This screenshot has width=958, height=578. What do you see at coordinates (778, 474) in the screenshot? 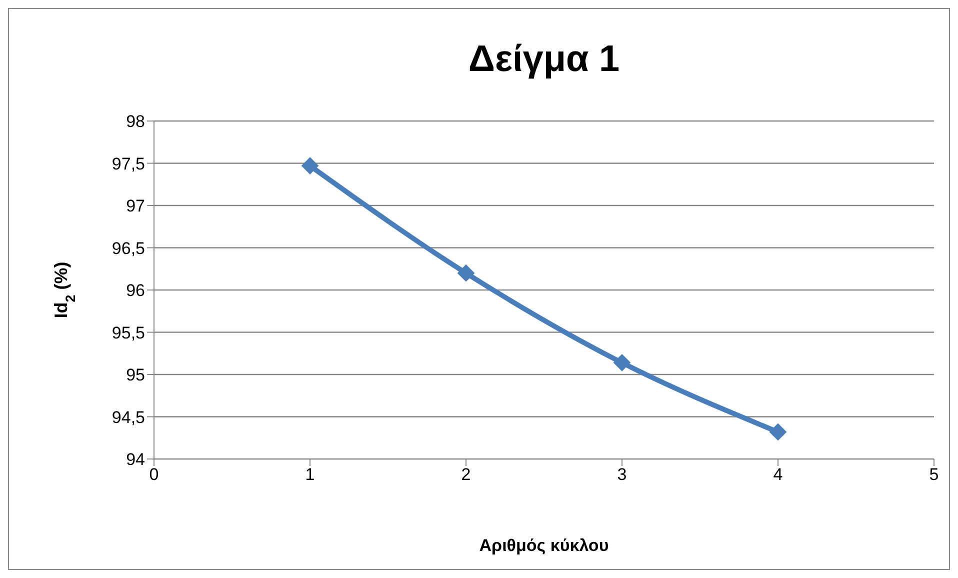
I see `x-tick-label: 4` at bounding box center [778, 474].